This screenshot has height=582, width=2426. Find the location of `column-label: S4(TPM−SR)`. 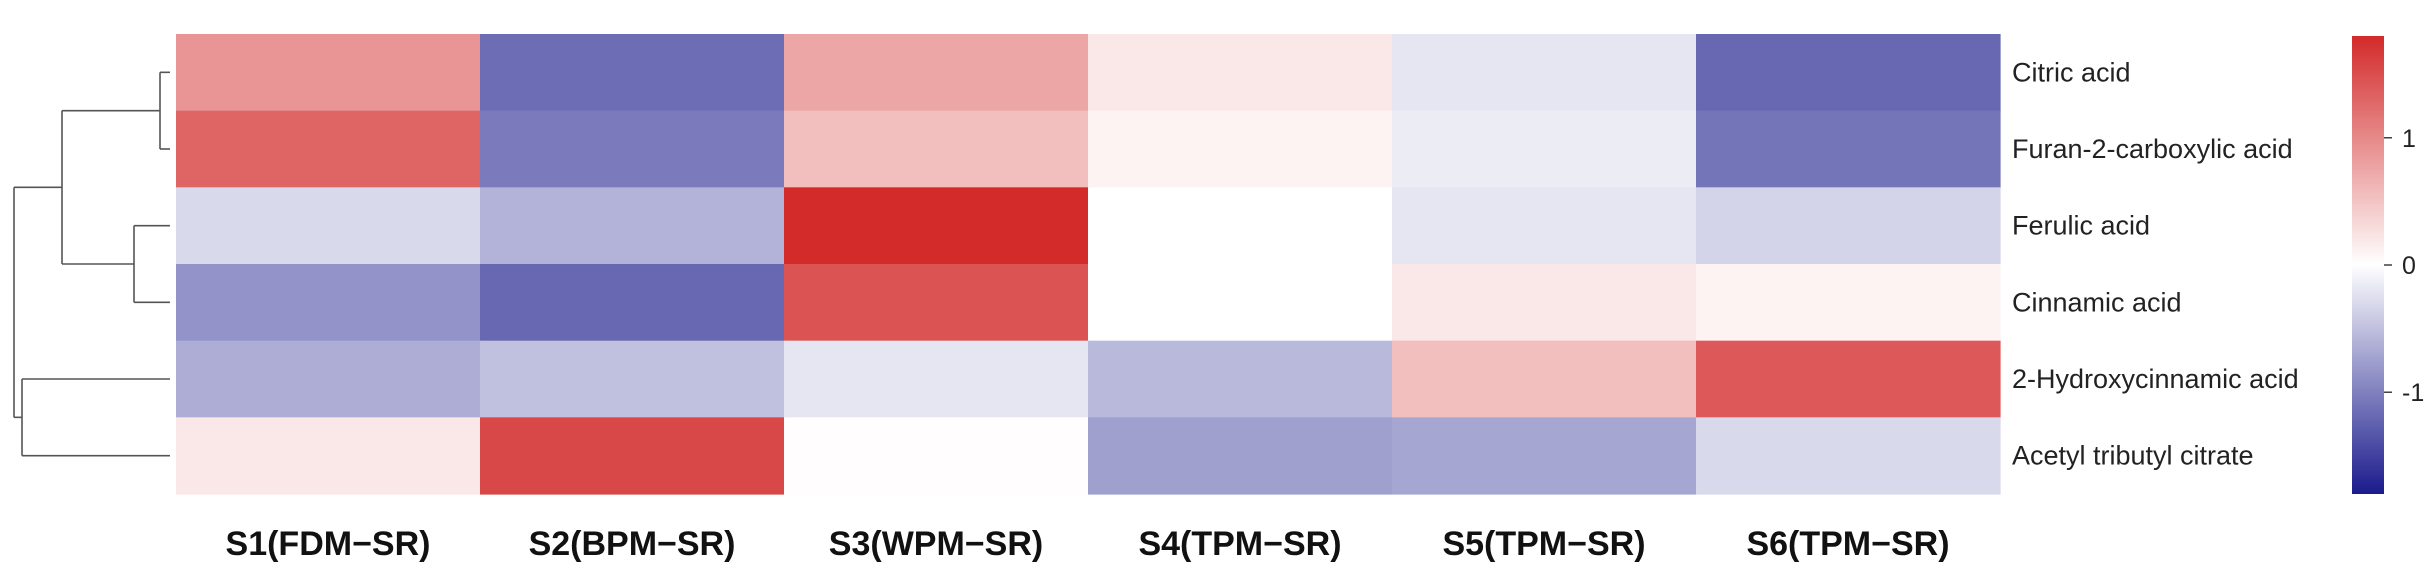

column-label: S4(TPM−SR) is located at coordinates (1239, 544).